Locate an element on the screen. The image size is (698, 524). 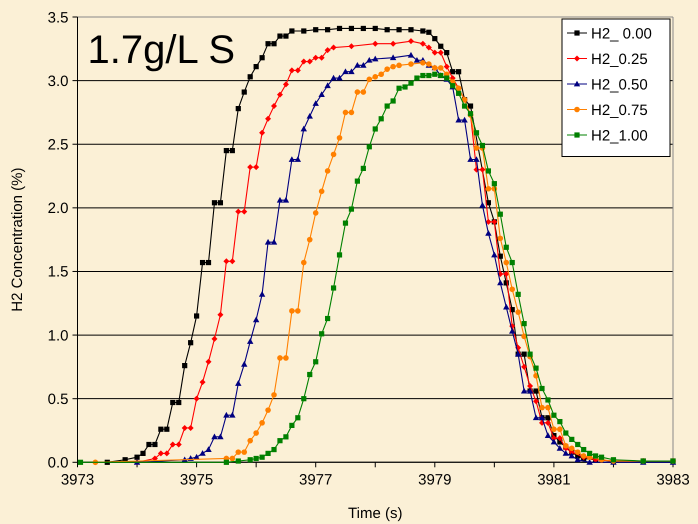
legend-label: H2_0.50 is located at coordinates (619, 85).